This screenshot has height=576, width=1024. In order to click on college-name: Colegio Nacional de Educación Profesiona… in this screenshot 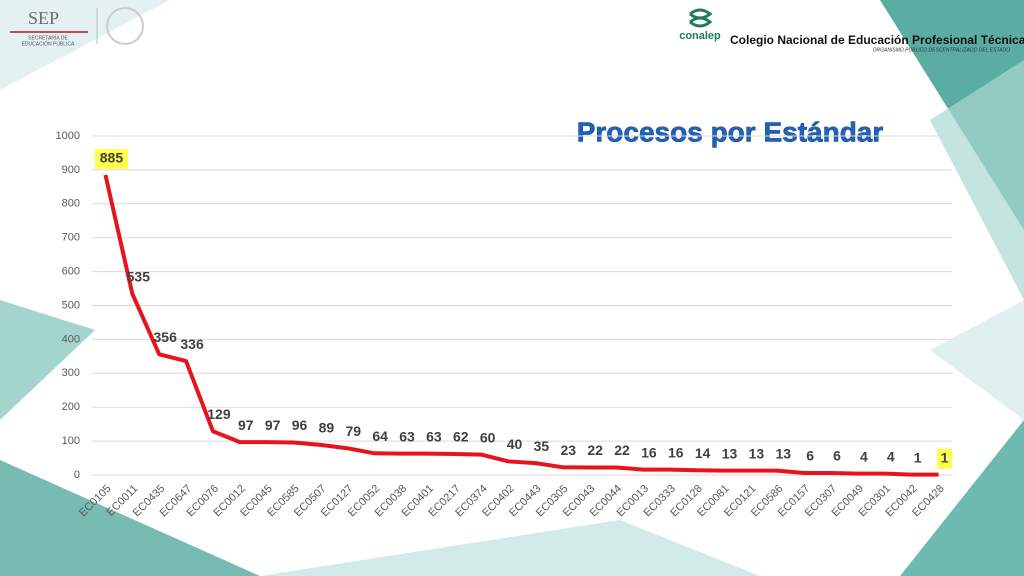, I will do `click(877, 40)`.